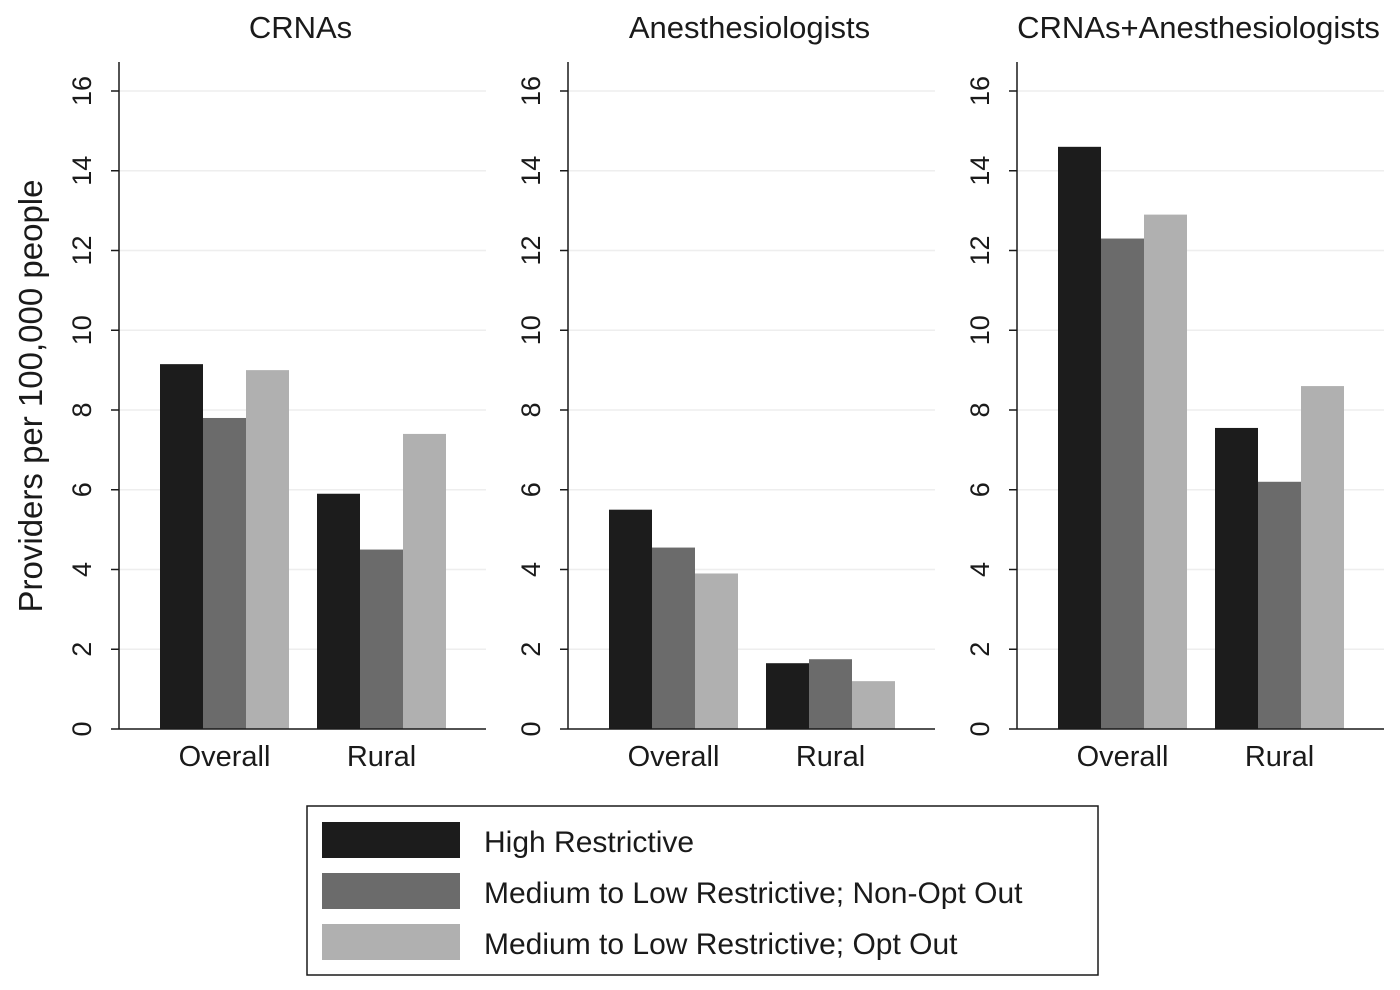 The height and width of the screenshot is (990, 1400). What do you see at coordinates (424, 581) in the screenshot?
I see `bar-crnas-rural-medium-to-low-restrictive-opt-out` at bounding box center [424, 581].